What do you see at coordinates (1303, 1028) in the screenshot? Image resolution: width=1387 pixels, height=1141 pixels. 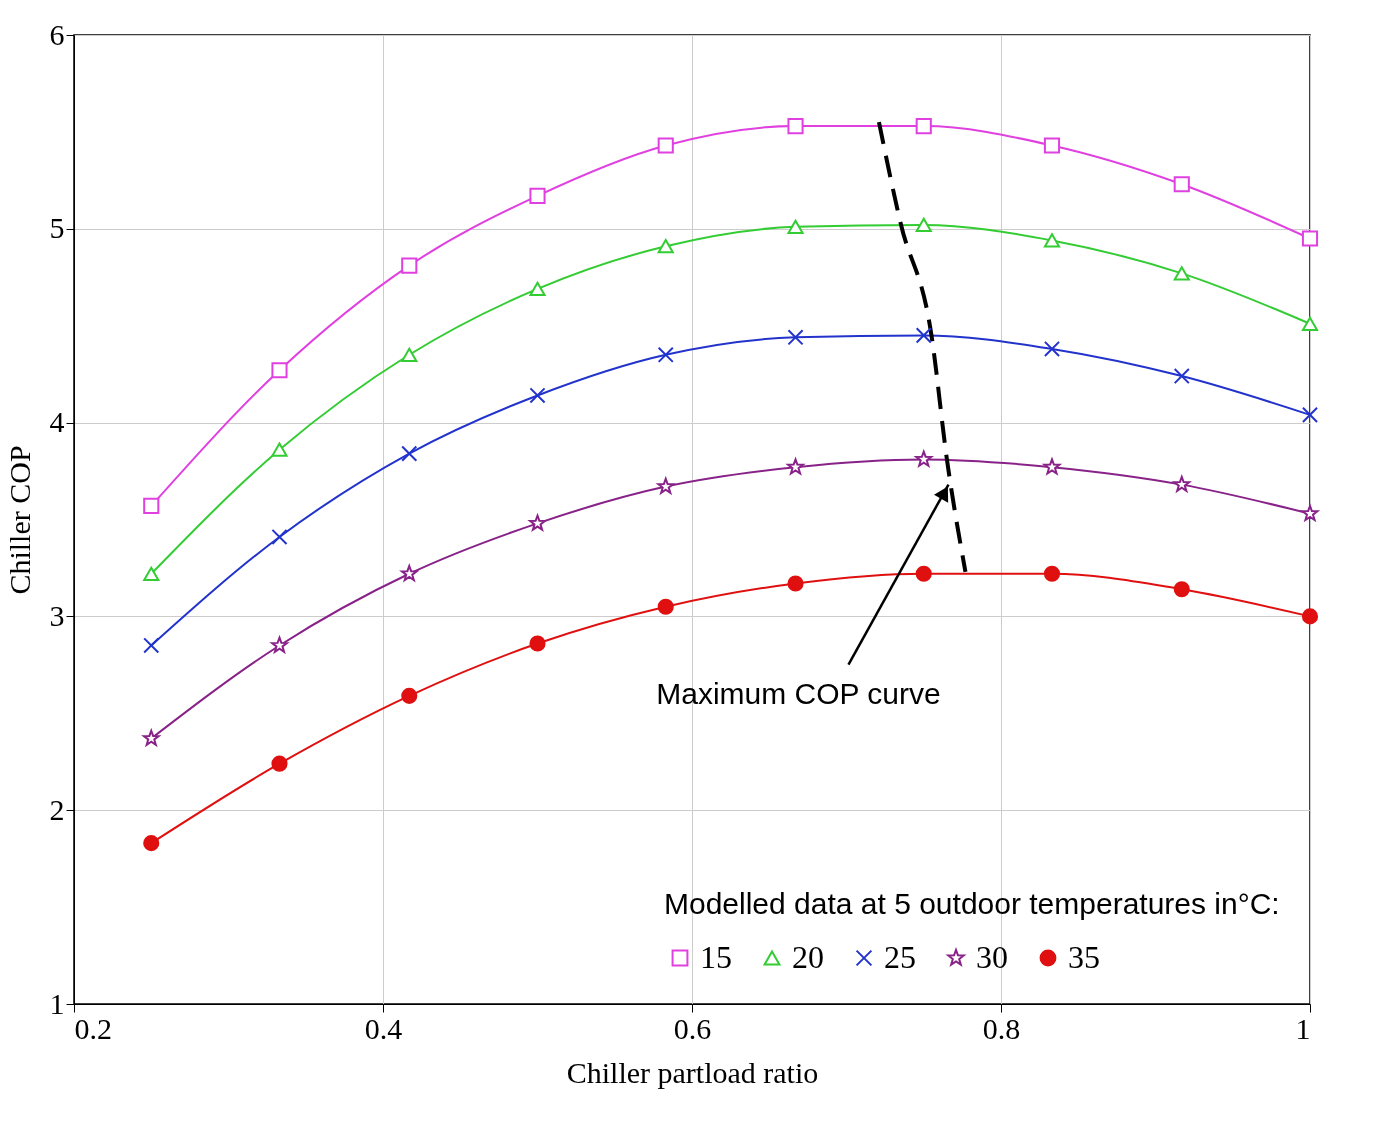 I see `x-tick-label: 1` at bounding box center [1303, 1028].